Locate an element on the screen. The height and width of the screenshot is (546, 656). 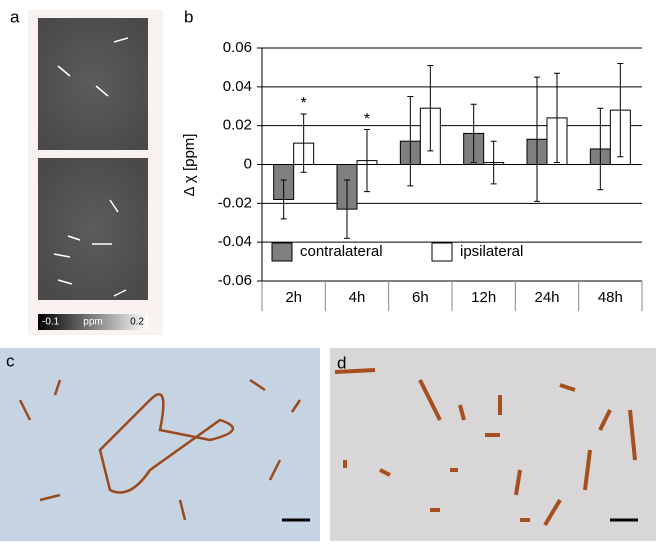
y-tick-label: 0.04 is located at coordinates (237, 86).